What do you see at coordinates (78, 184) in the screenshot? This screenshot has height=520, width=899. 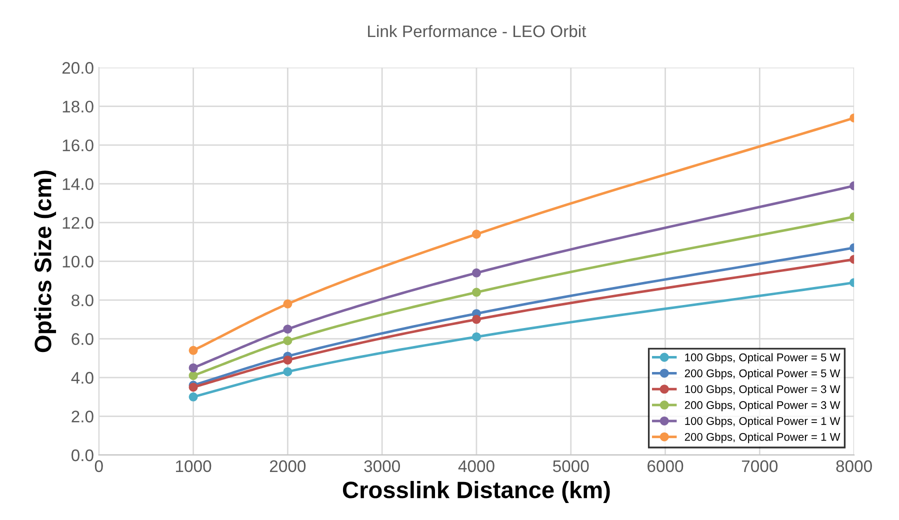 I see `y-tick-label: 14.0` at bounding box center [78, 184].